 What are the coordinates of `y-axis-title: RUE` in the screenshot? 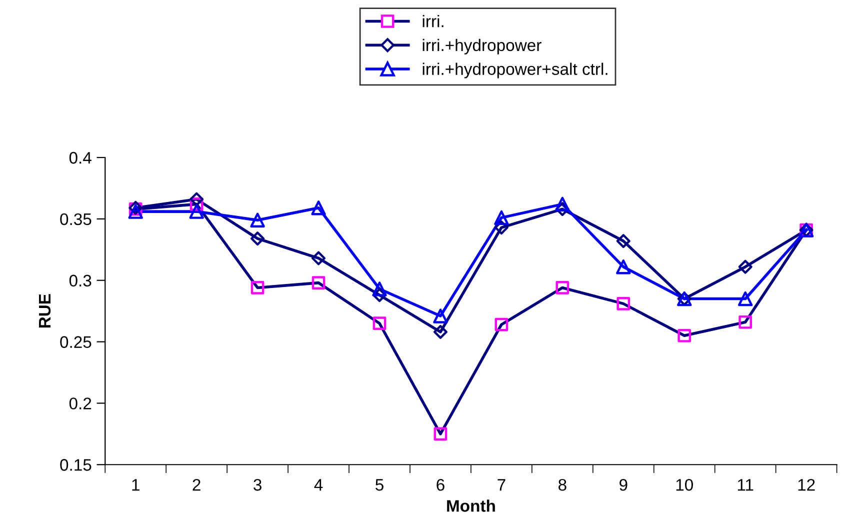 It's located at (45, 311).